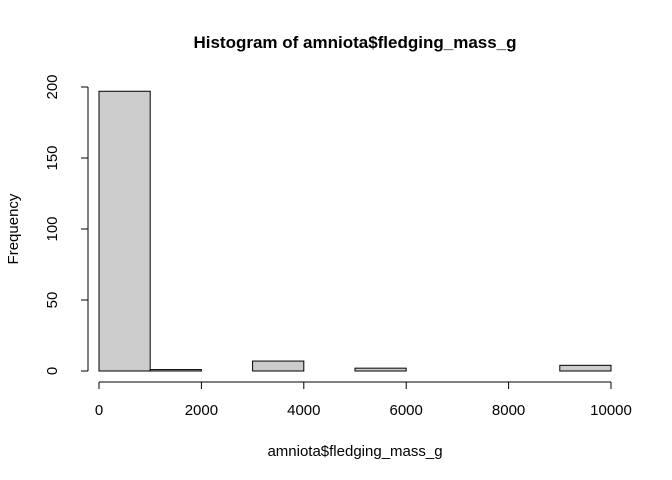 This screenshot has width=672, height=480. Describe the element at coordinates (406, 410) in the screenshot. I see `x-tick-label: 6000` at that location.